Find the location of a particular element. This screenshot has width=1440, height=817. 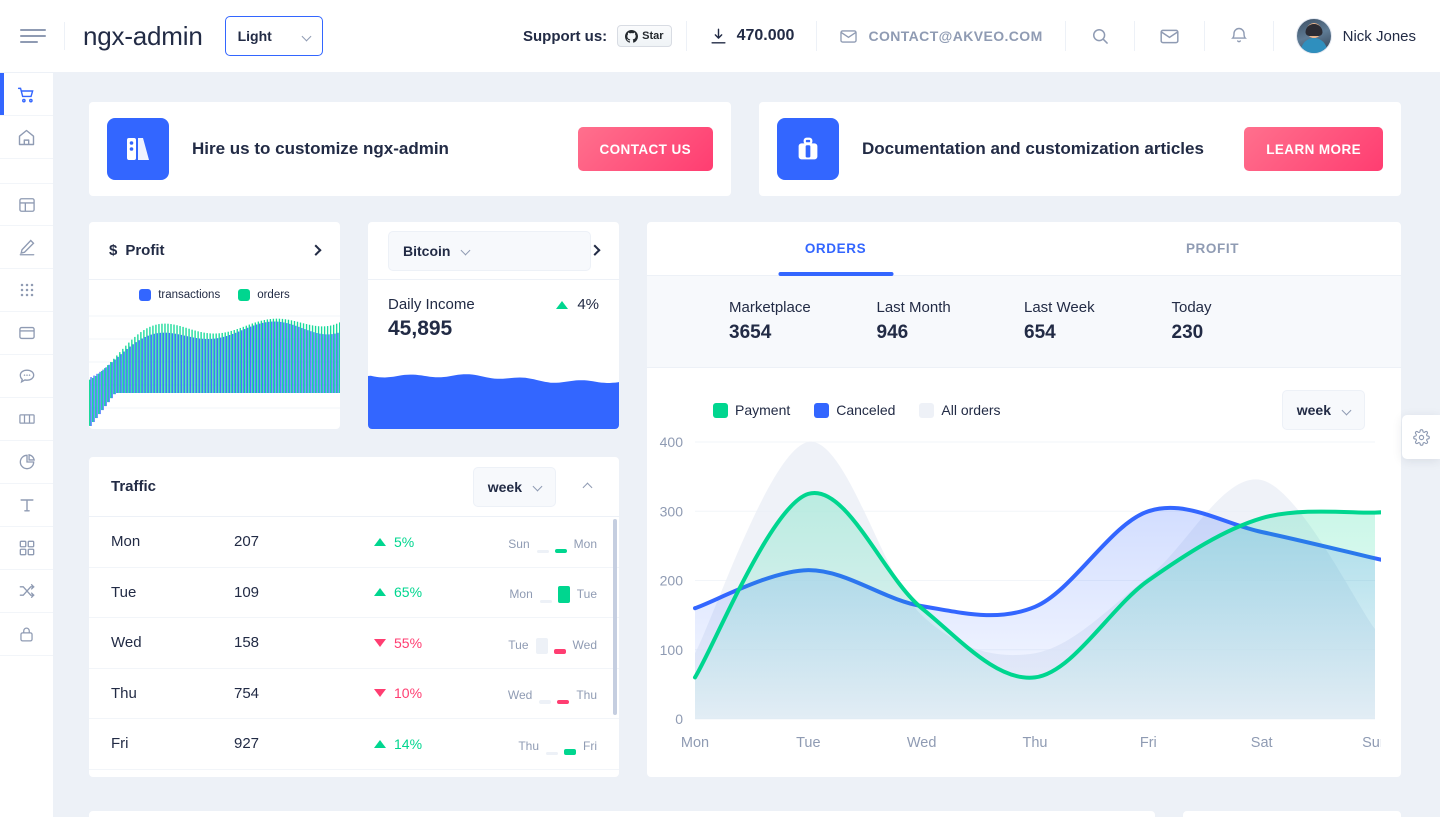

tab-profit: PROFIT is located at coordinates (1212, 248).